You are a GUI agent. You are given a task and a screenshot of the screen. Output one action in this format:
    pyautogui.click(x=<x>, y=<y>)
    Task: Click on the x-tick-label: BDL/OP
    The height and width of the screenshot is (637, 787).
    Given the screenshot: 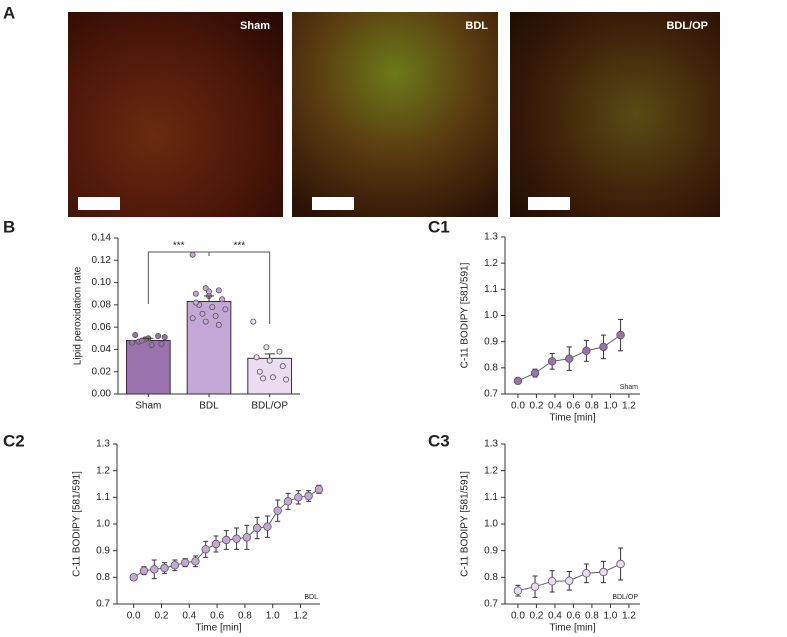 What is the action you would take?
    pyautogui.click(x=269, y=406)
    